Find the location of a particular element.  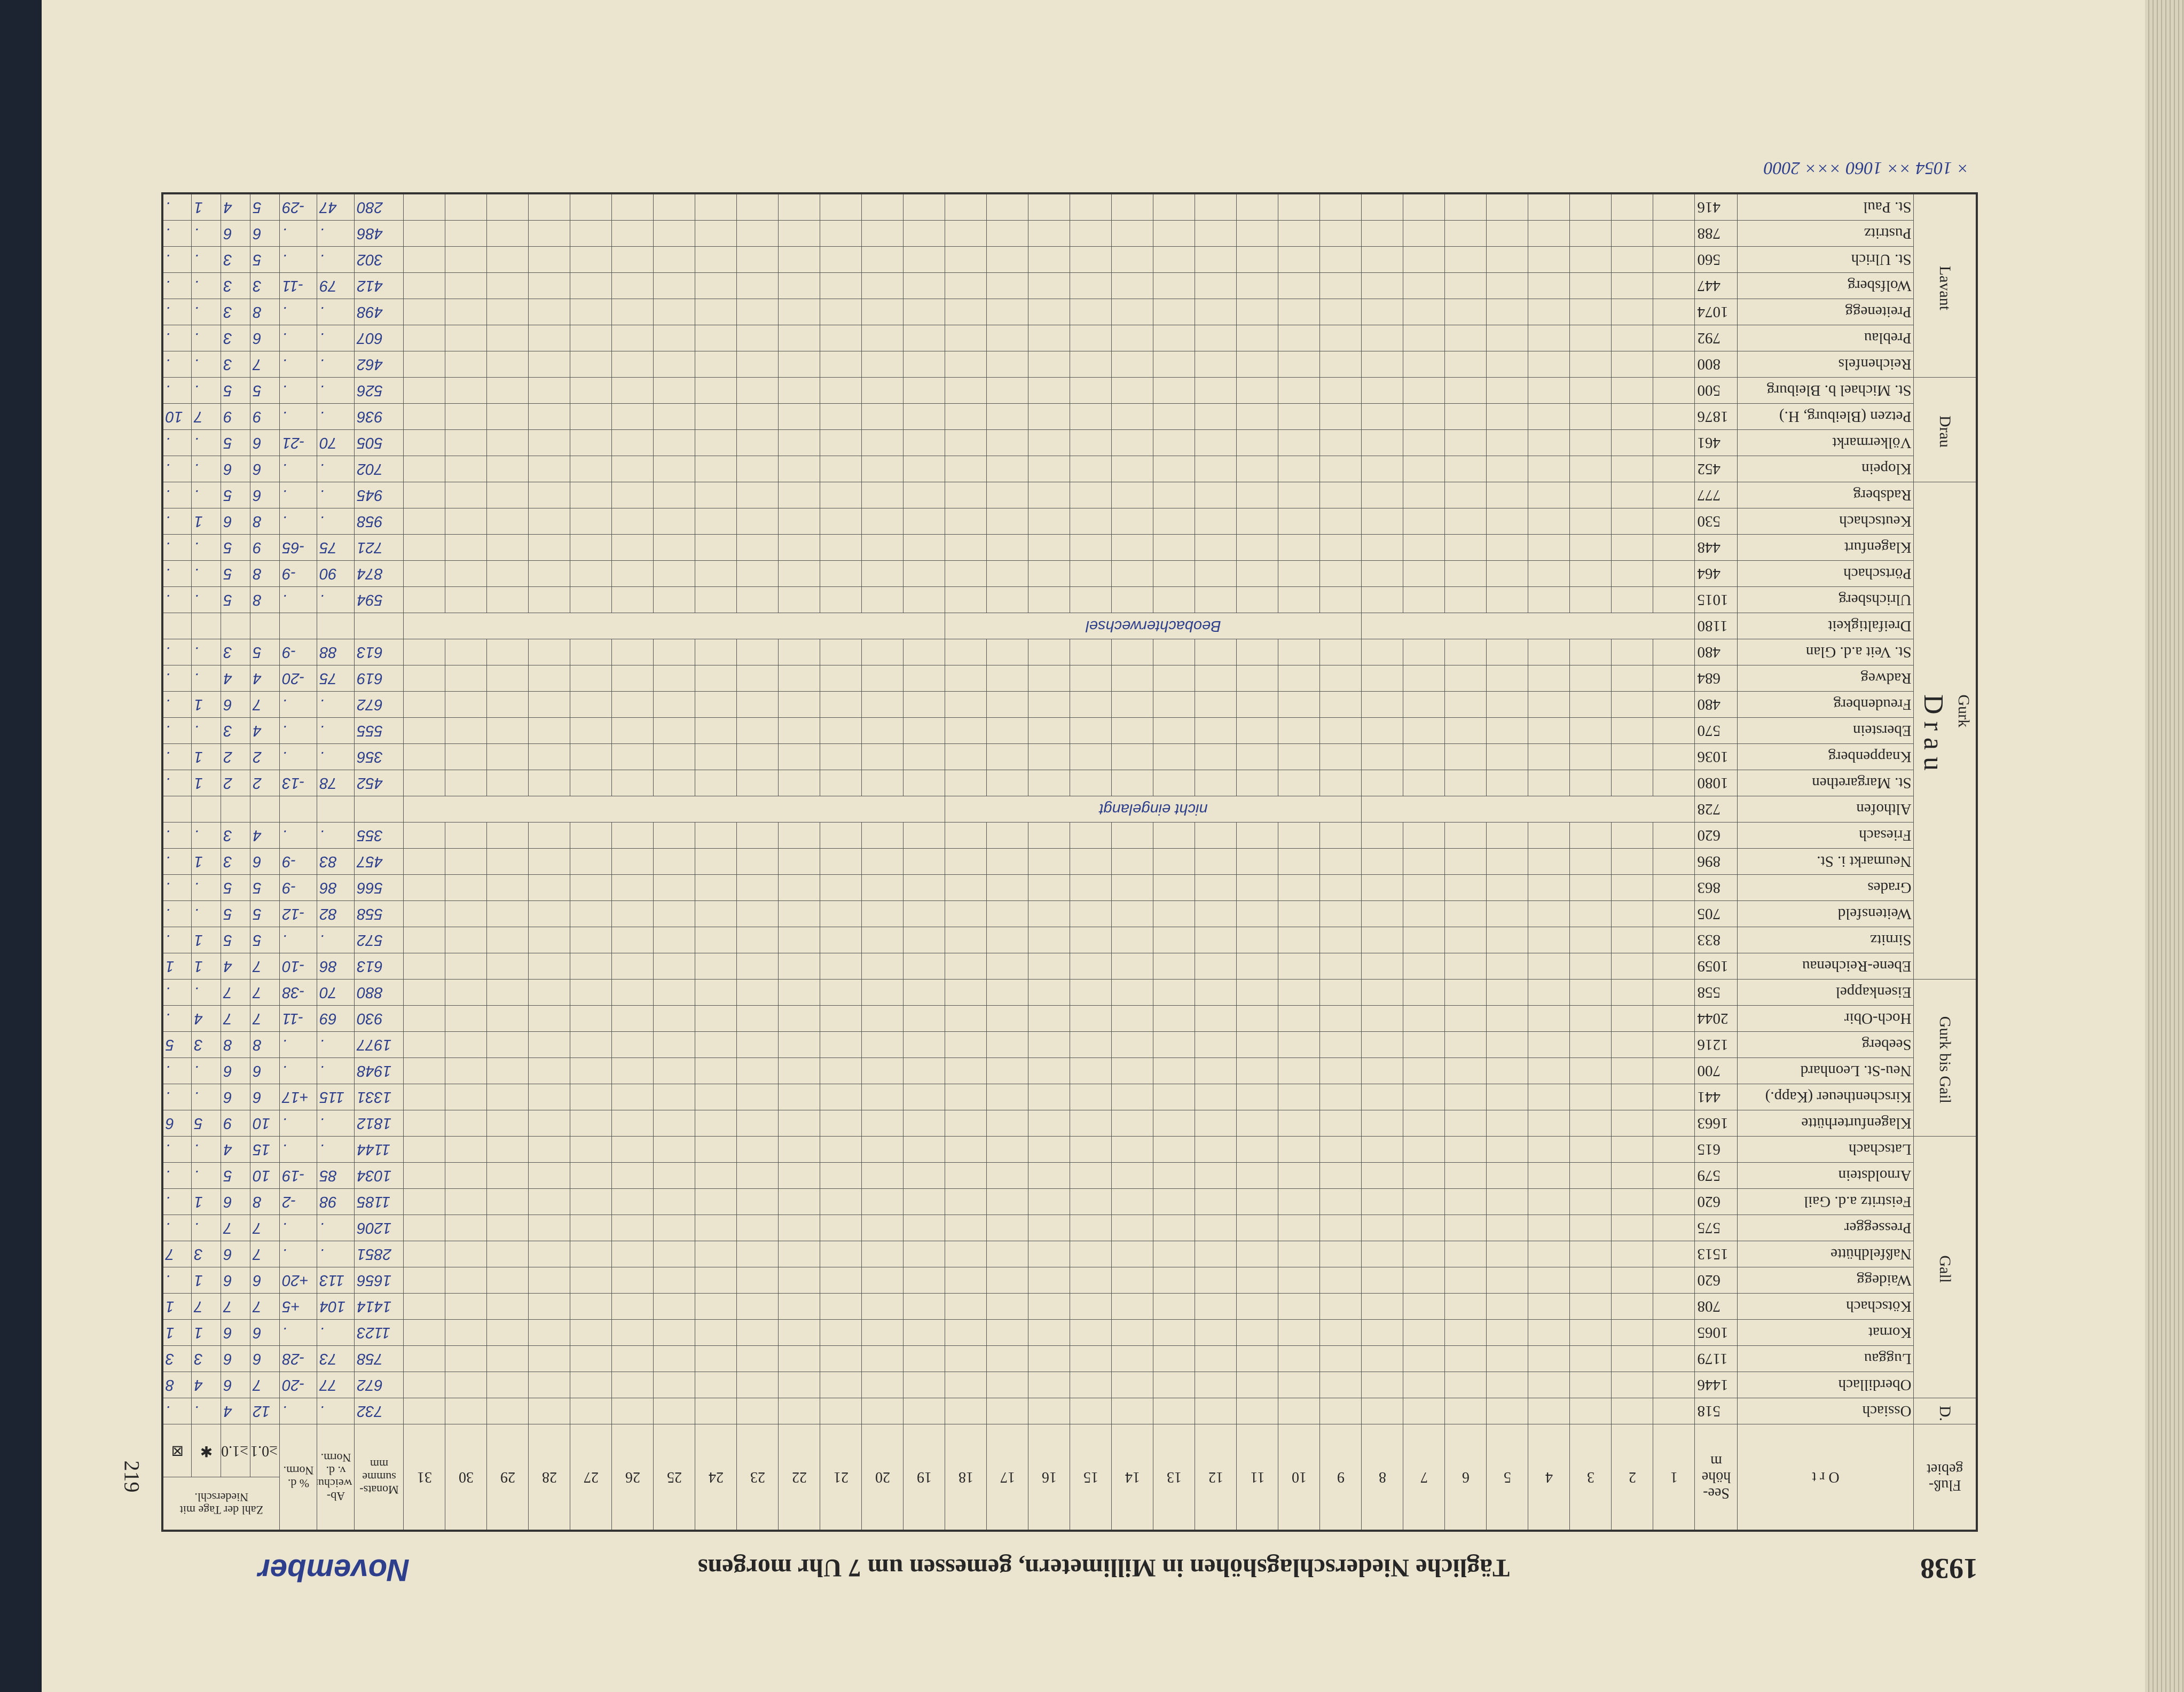

station-height: 620 is located at coordinates (1716, 835).